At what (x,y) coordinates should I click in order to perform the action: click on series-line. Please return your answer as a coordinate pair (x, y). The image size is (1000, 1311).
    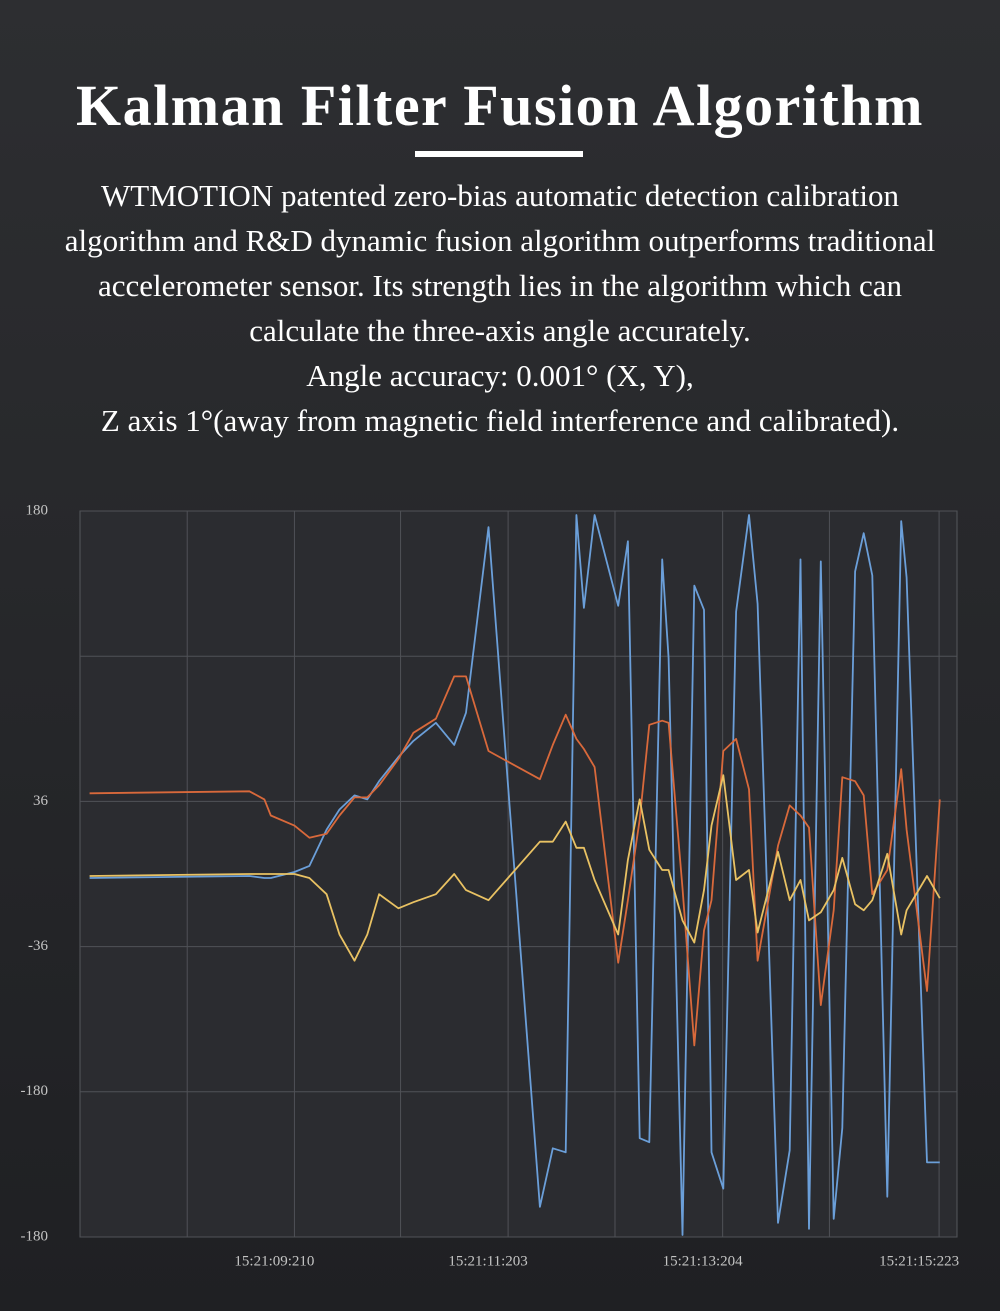
    Looking at the image, I should click on (515, 868).